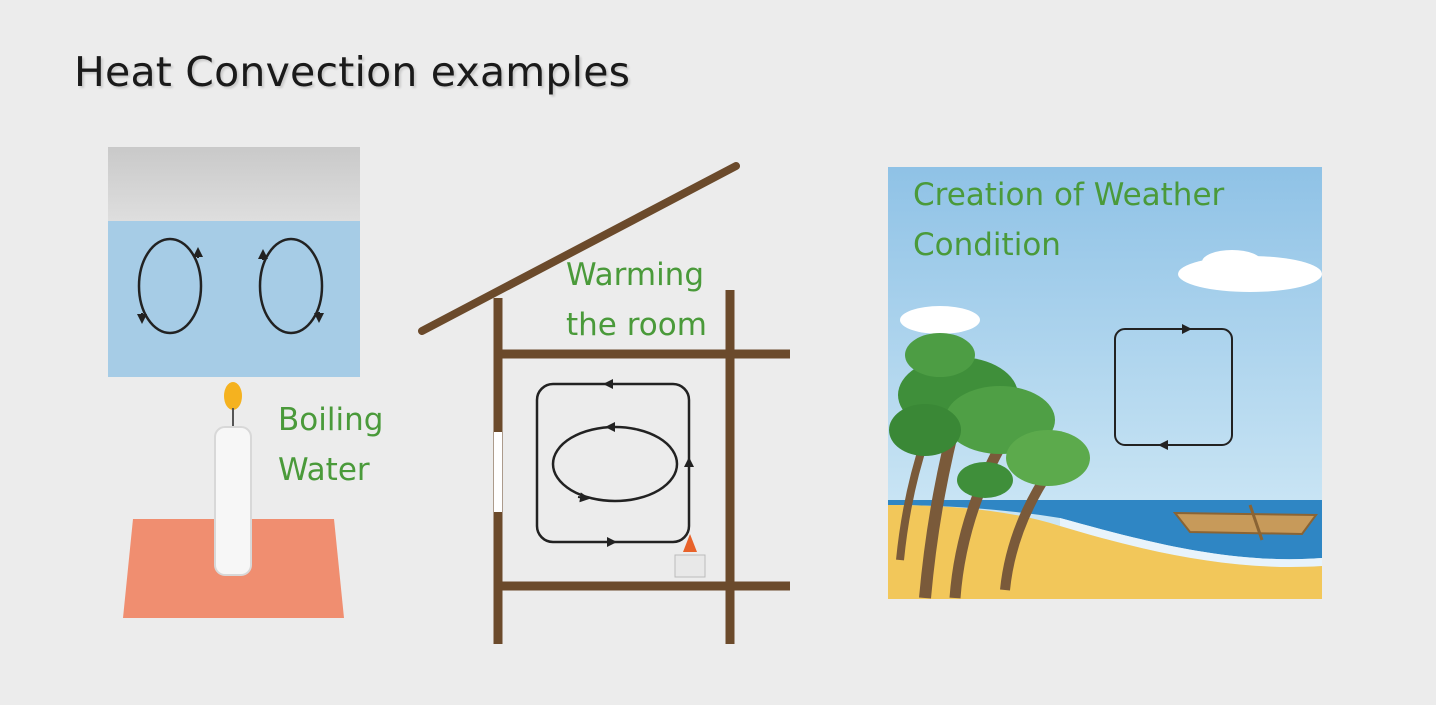 The image size is (1436, 705). What do you see at coordinates (1191, 542) in the screenshot?
I see `sea-foam` at bounding box center [1191, 542].